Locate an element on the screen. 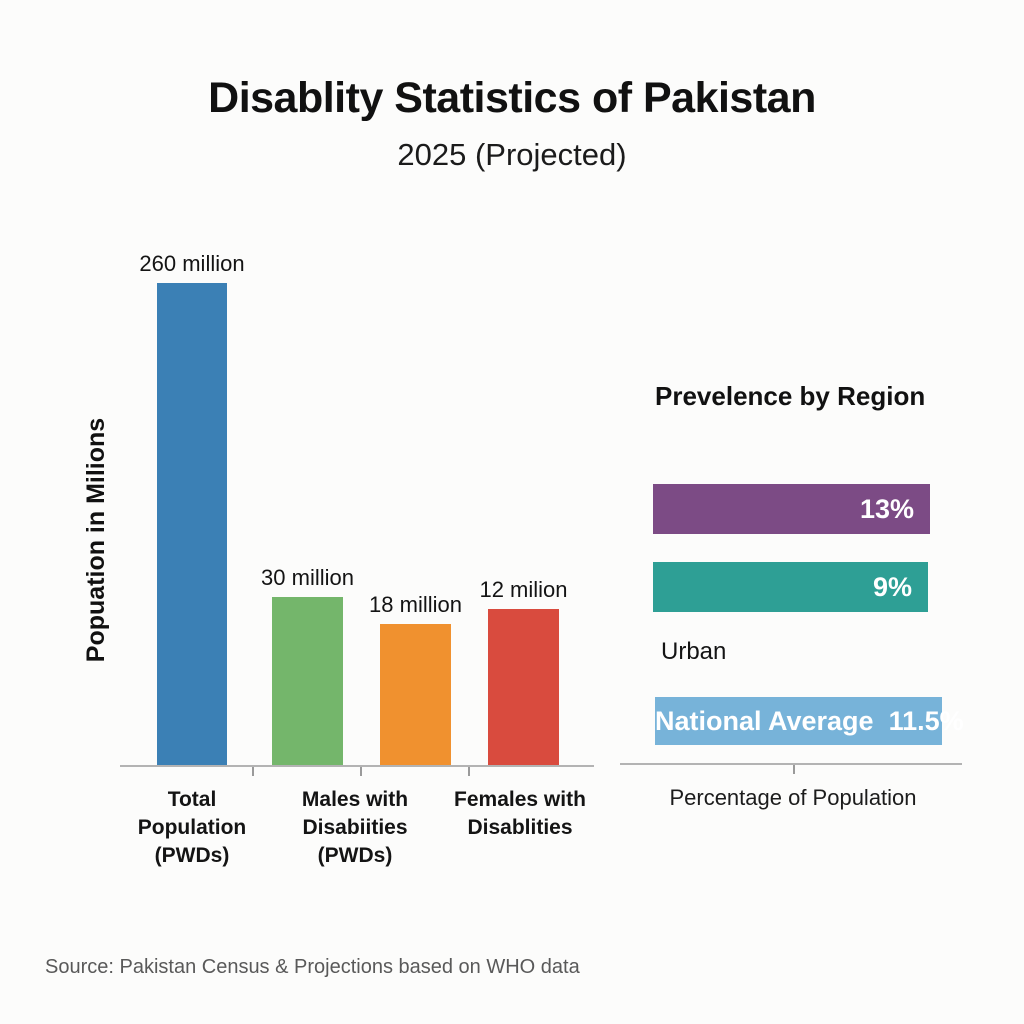  population-x-axis-line is located at coordinates (357, 766).